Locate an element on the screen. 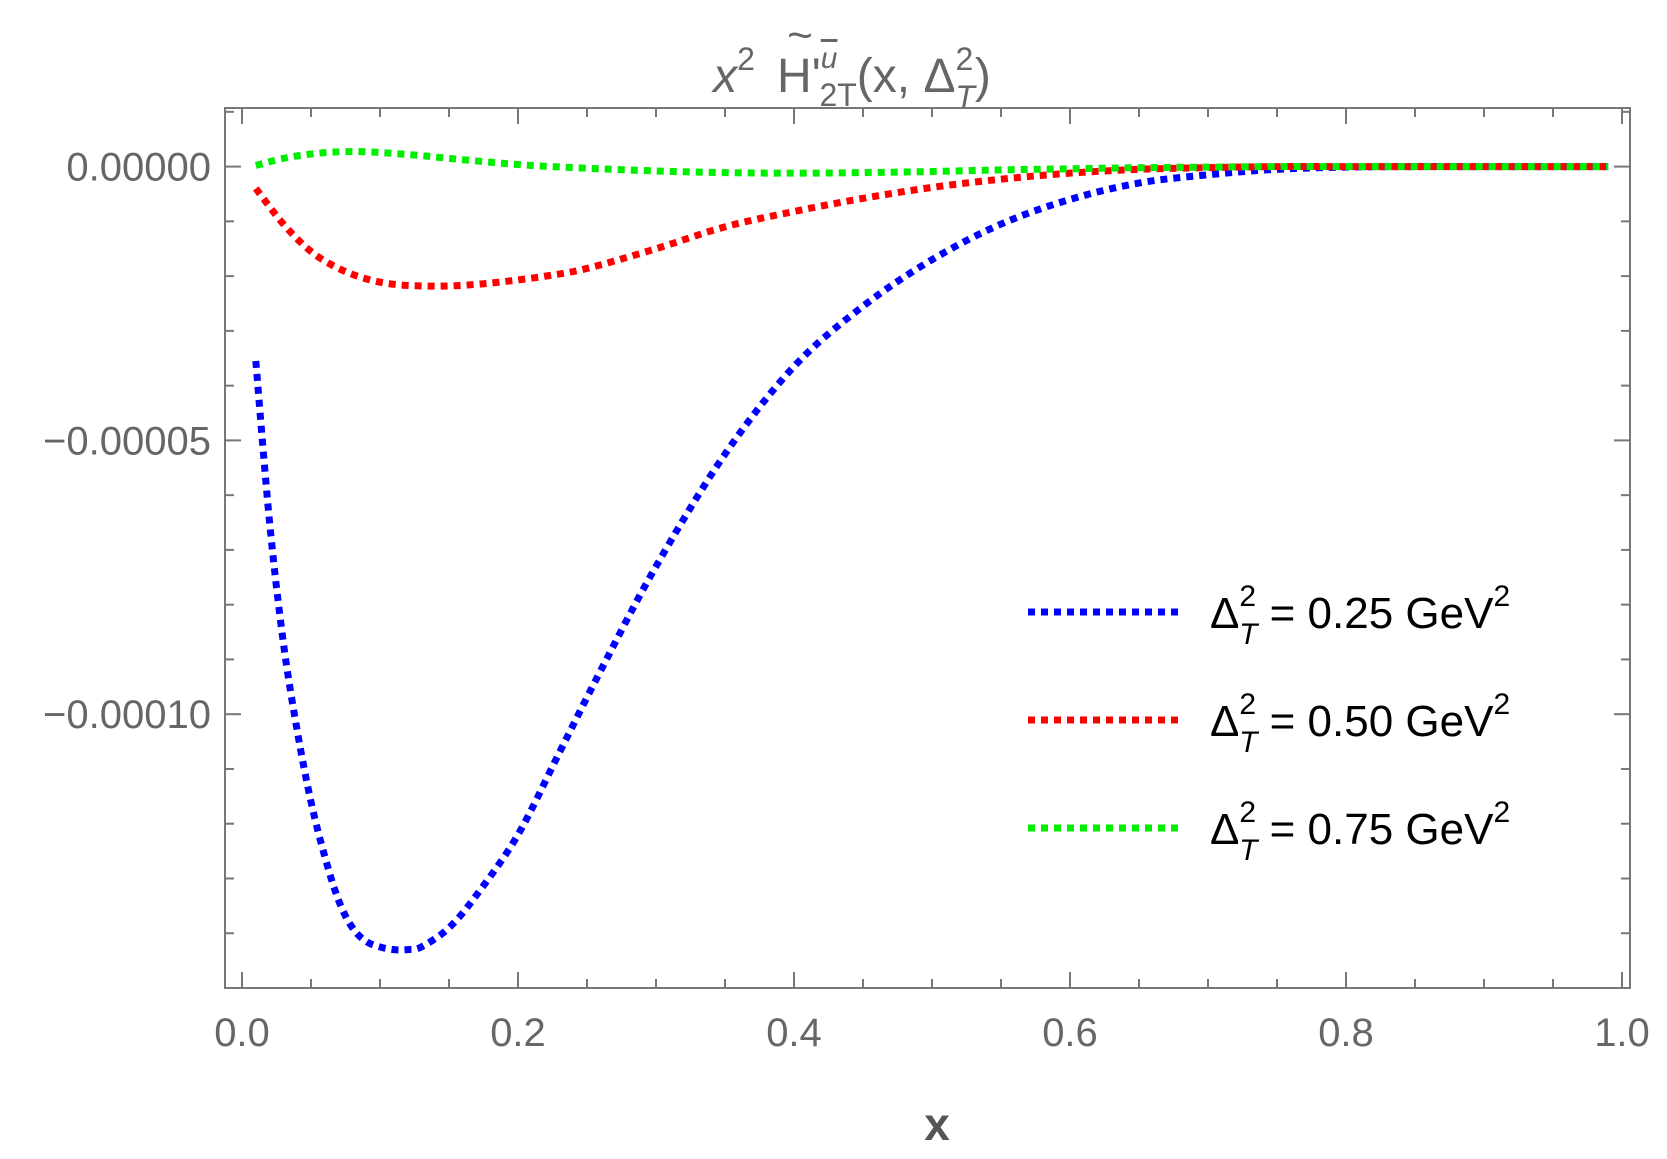 The image size is (1667, 1159). y-tick-label: −0.00010 is located at coordinates (127, 715).